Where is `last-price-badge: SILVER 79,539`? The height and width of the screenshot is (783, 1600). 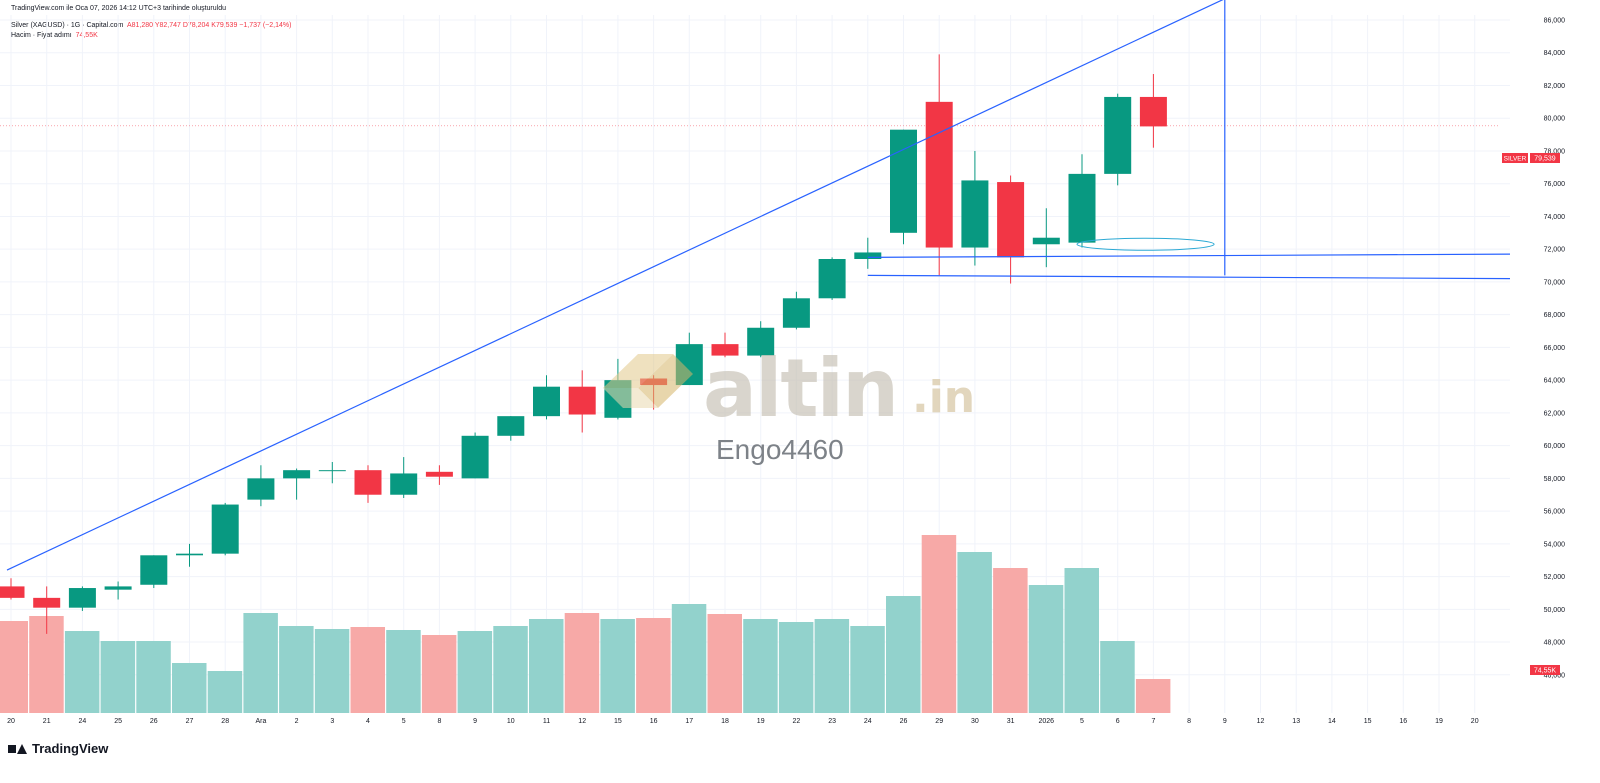
last-price-badge: SILVER 79,539 is located at coordinates (1531, 158).